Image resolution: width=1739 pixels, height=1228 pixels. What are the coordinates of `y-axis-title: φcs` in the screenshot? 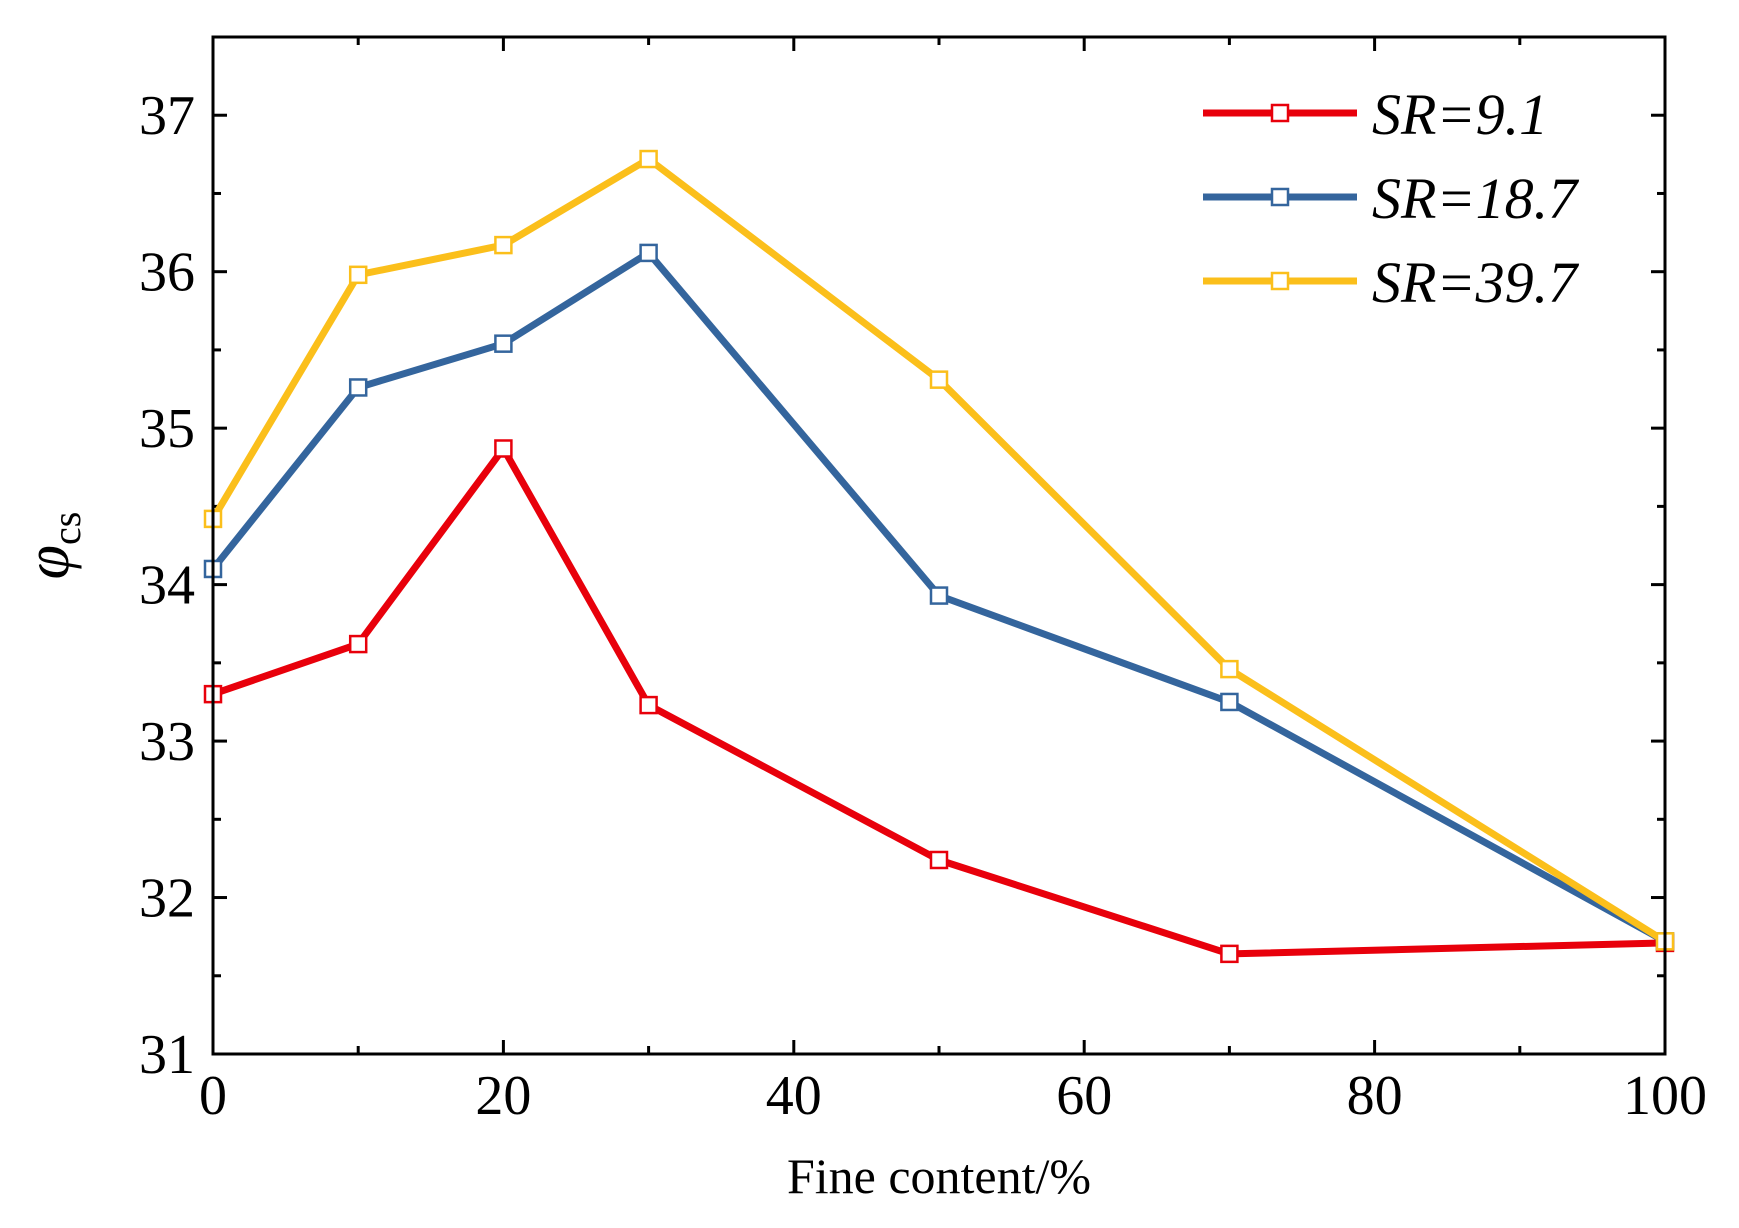 It's located at (51, 546).